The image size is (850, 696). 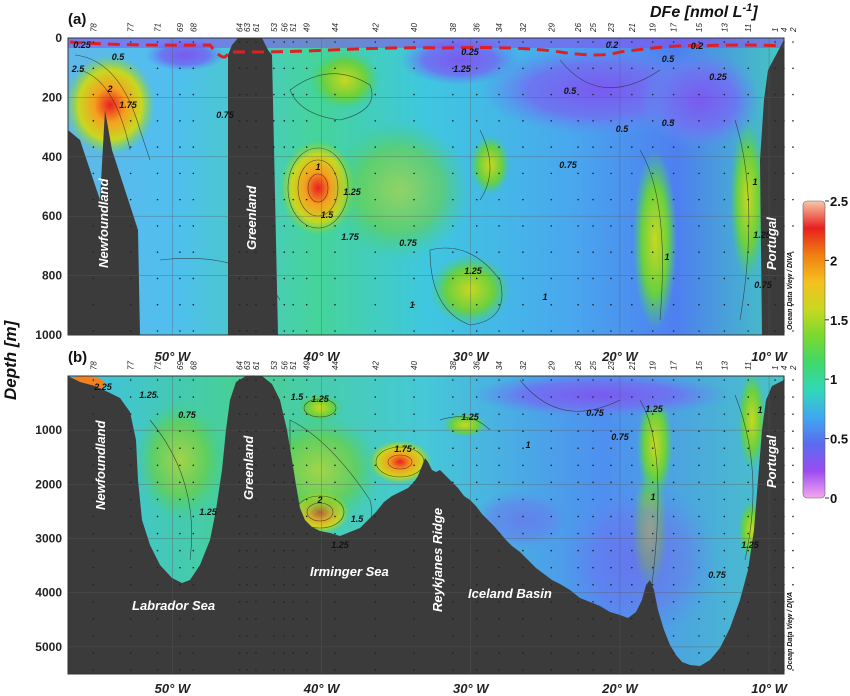 What do you see at coordinates (173, 356) in the screenshot?
I see `x-tick-label: 50° W` at bounding box center [173, 356].